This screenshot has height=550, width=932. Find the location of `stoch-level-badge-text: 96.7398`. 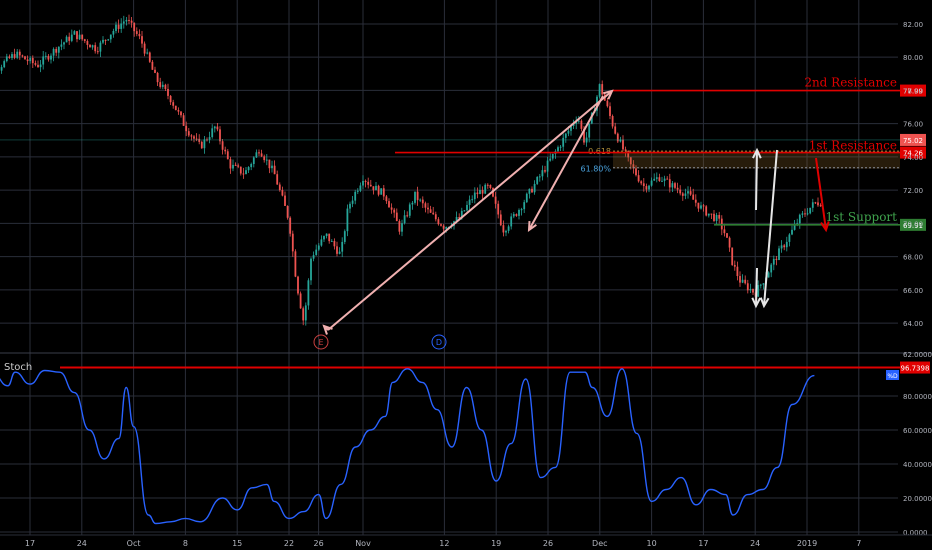

stoch-level-badge-text: 96.7398 is located at coordinates (915, 369).